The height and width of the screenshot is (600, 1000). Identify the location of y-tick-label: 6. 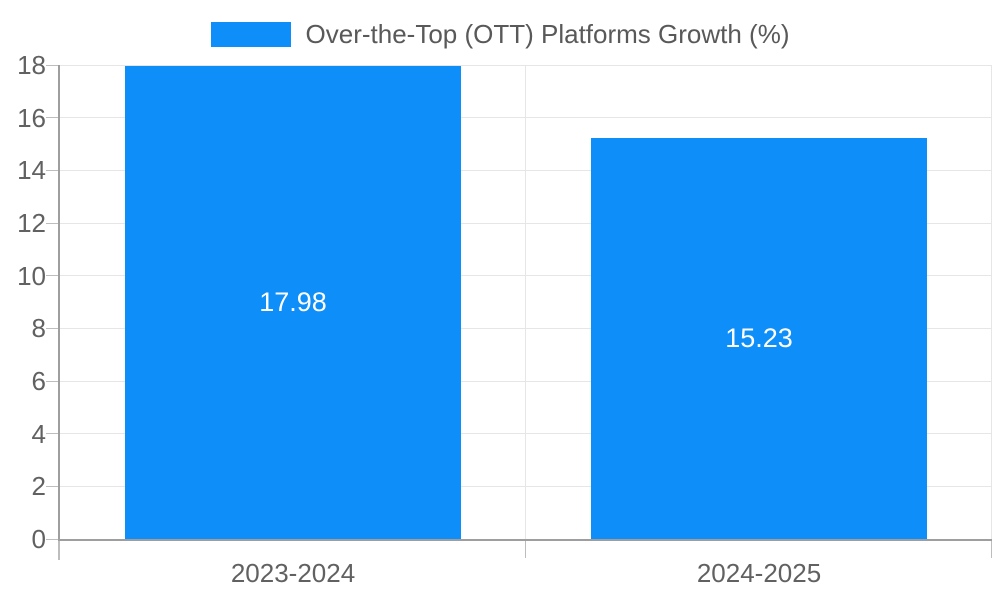
(38, 381).